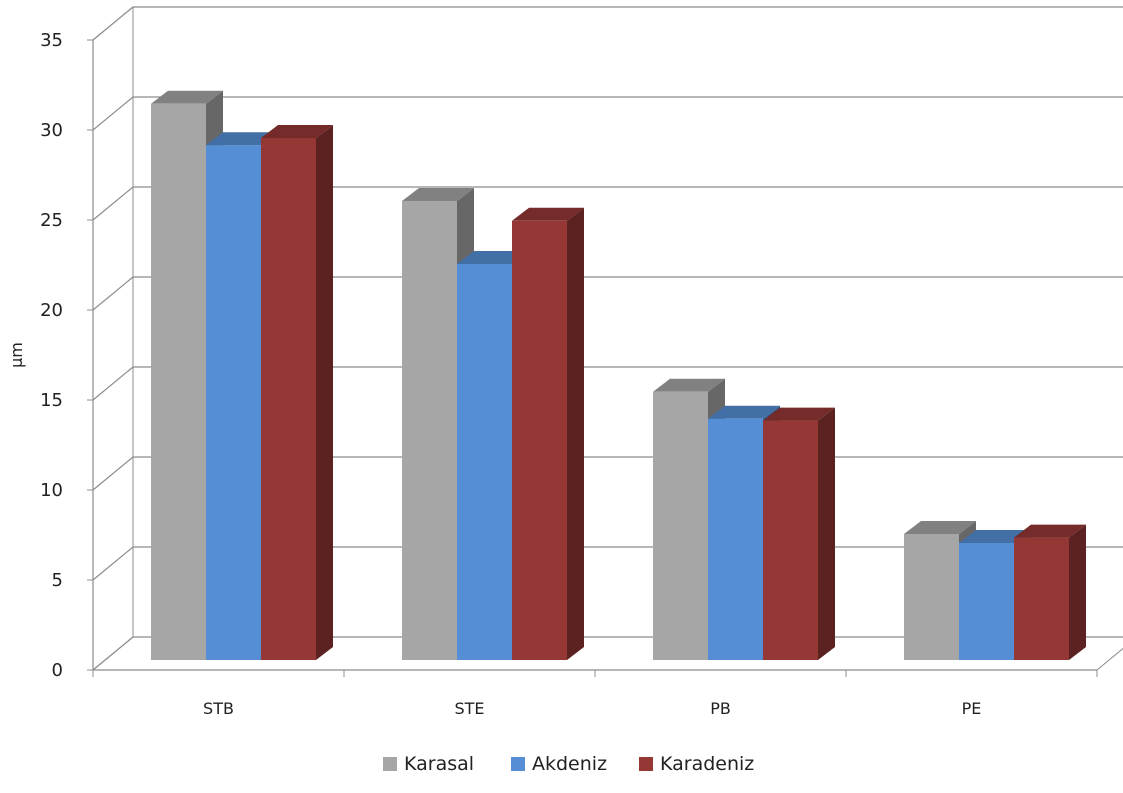  I want to click on y-tick-label: 15, so click(51, 400).